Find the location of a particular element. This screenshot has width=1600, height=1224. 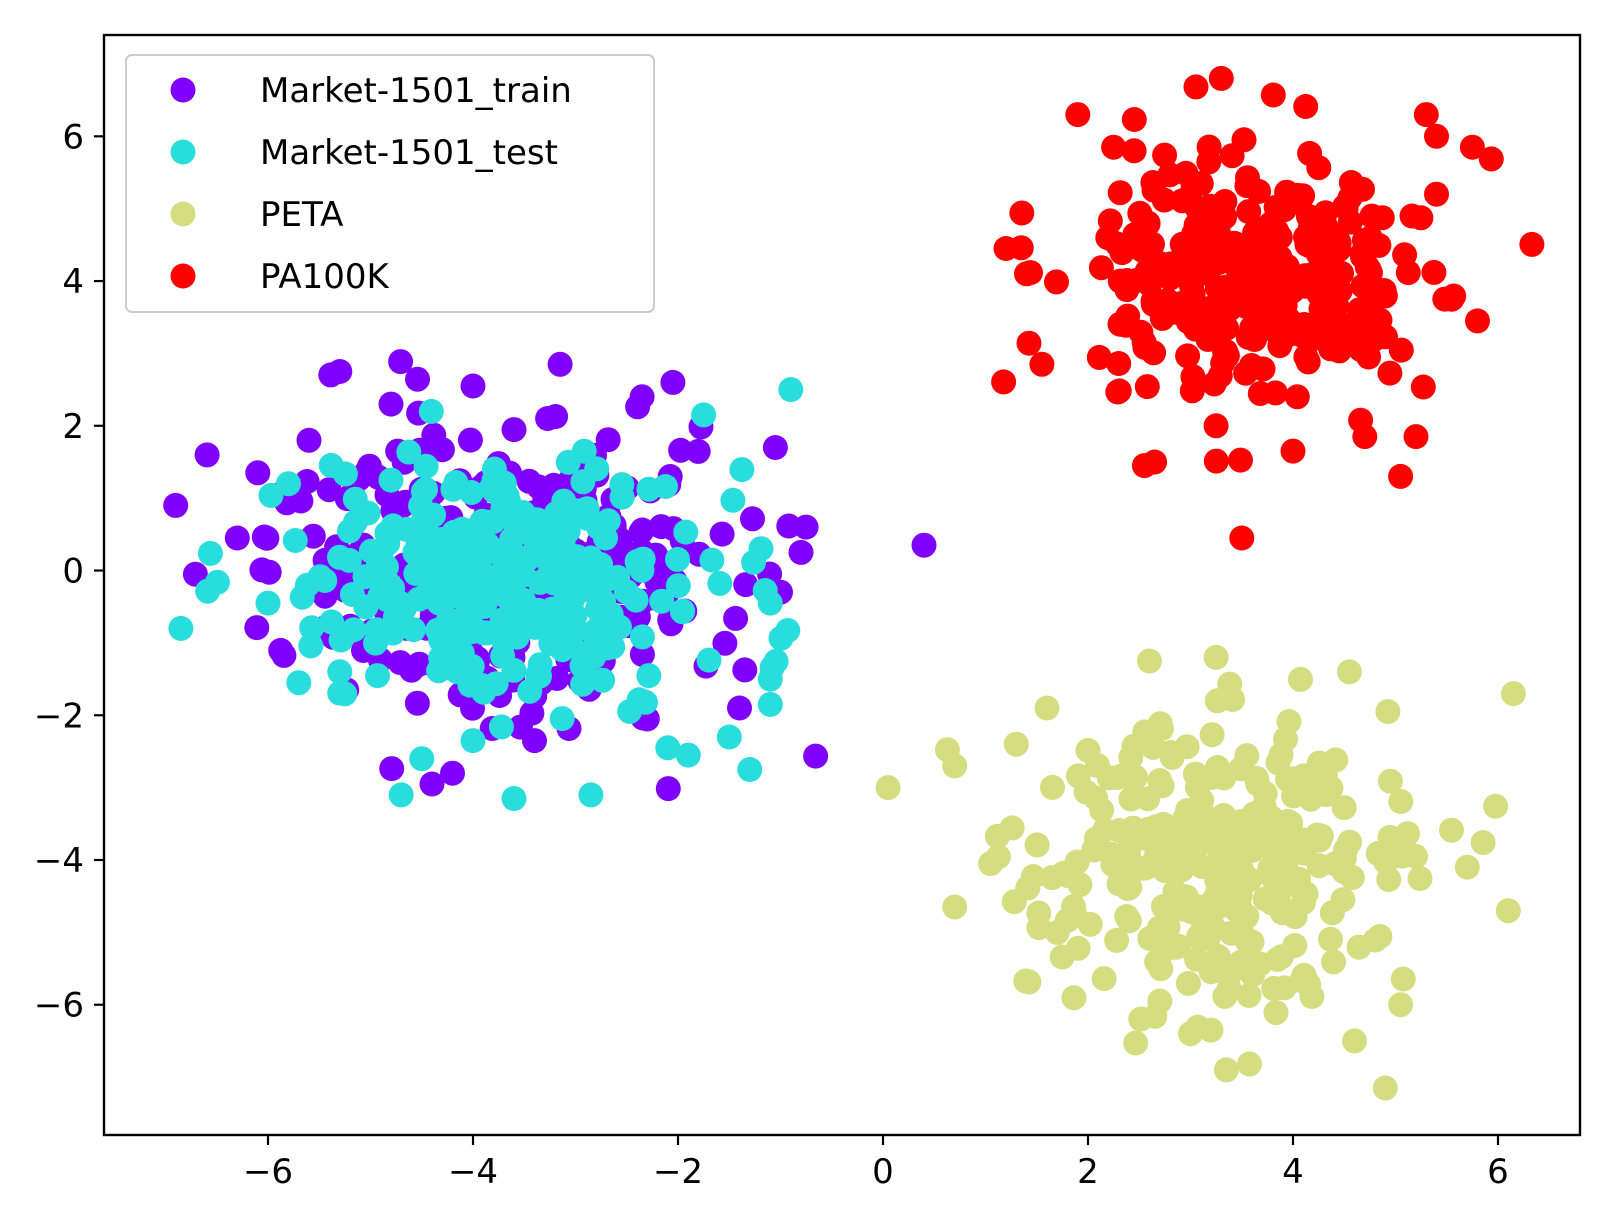

x-axis: −6 −4 −2 0 2 4 6 is located at coordinates (876, 1163).